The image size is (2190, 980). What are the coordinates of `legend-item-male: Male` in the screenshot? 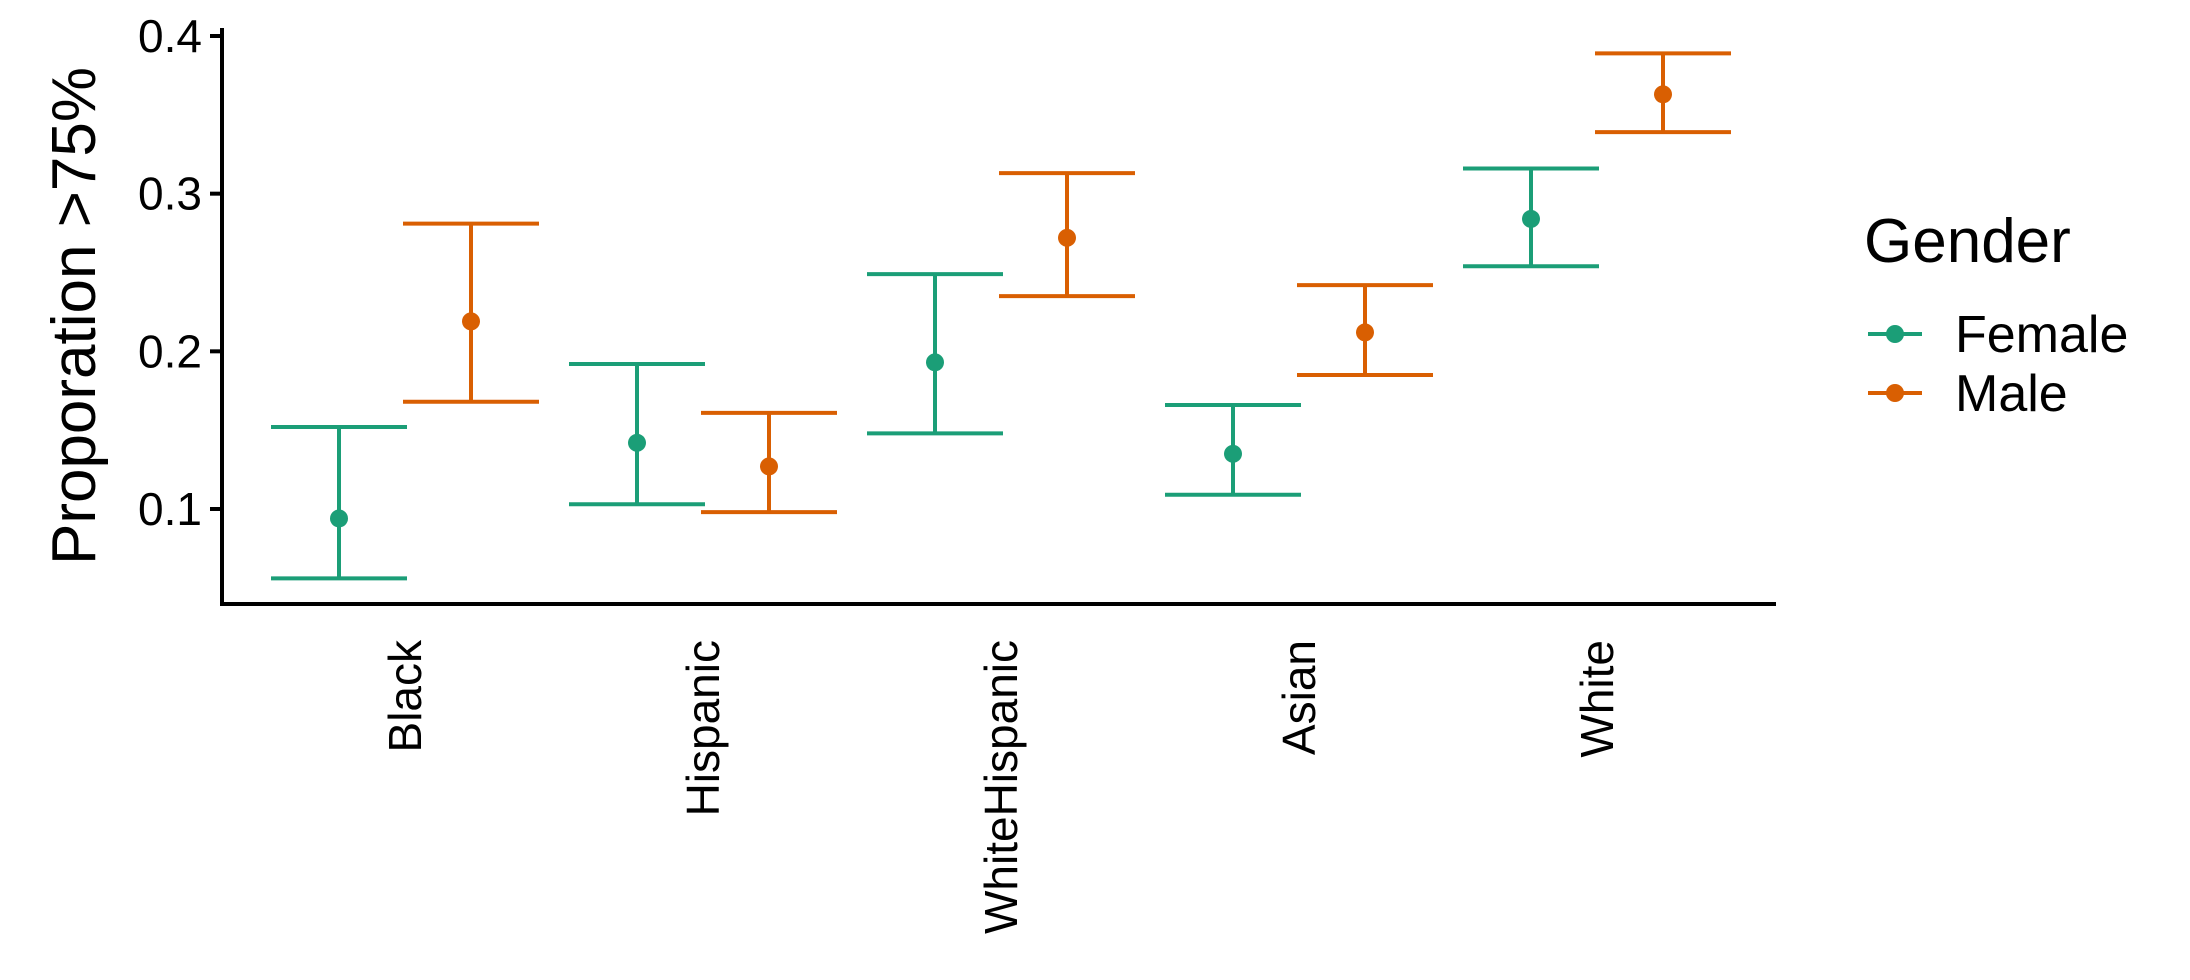 It's located at (1968, 394).